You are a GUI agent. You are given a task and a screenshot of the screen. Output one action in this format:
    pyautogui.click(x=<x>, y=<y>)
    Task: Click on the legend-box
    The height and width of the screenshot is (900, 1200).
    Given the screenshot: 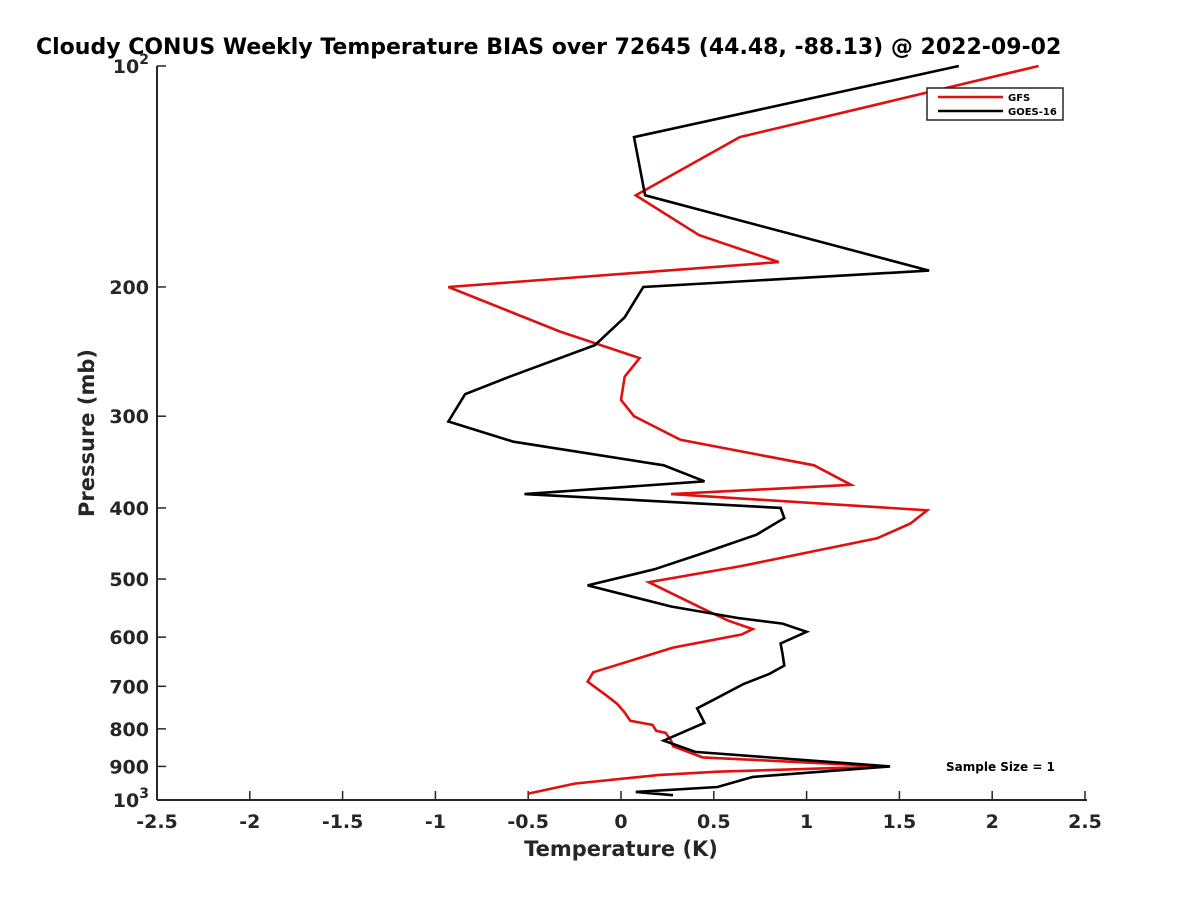 What is the action you would take?
    pyautogui.click(x=995, y=104)
    